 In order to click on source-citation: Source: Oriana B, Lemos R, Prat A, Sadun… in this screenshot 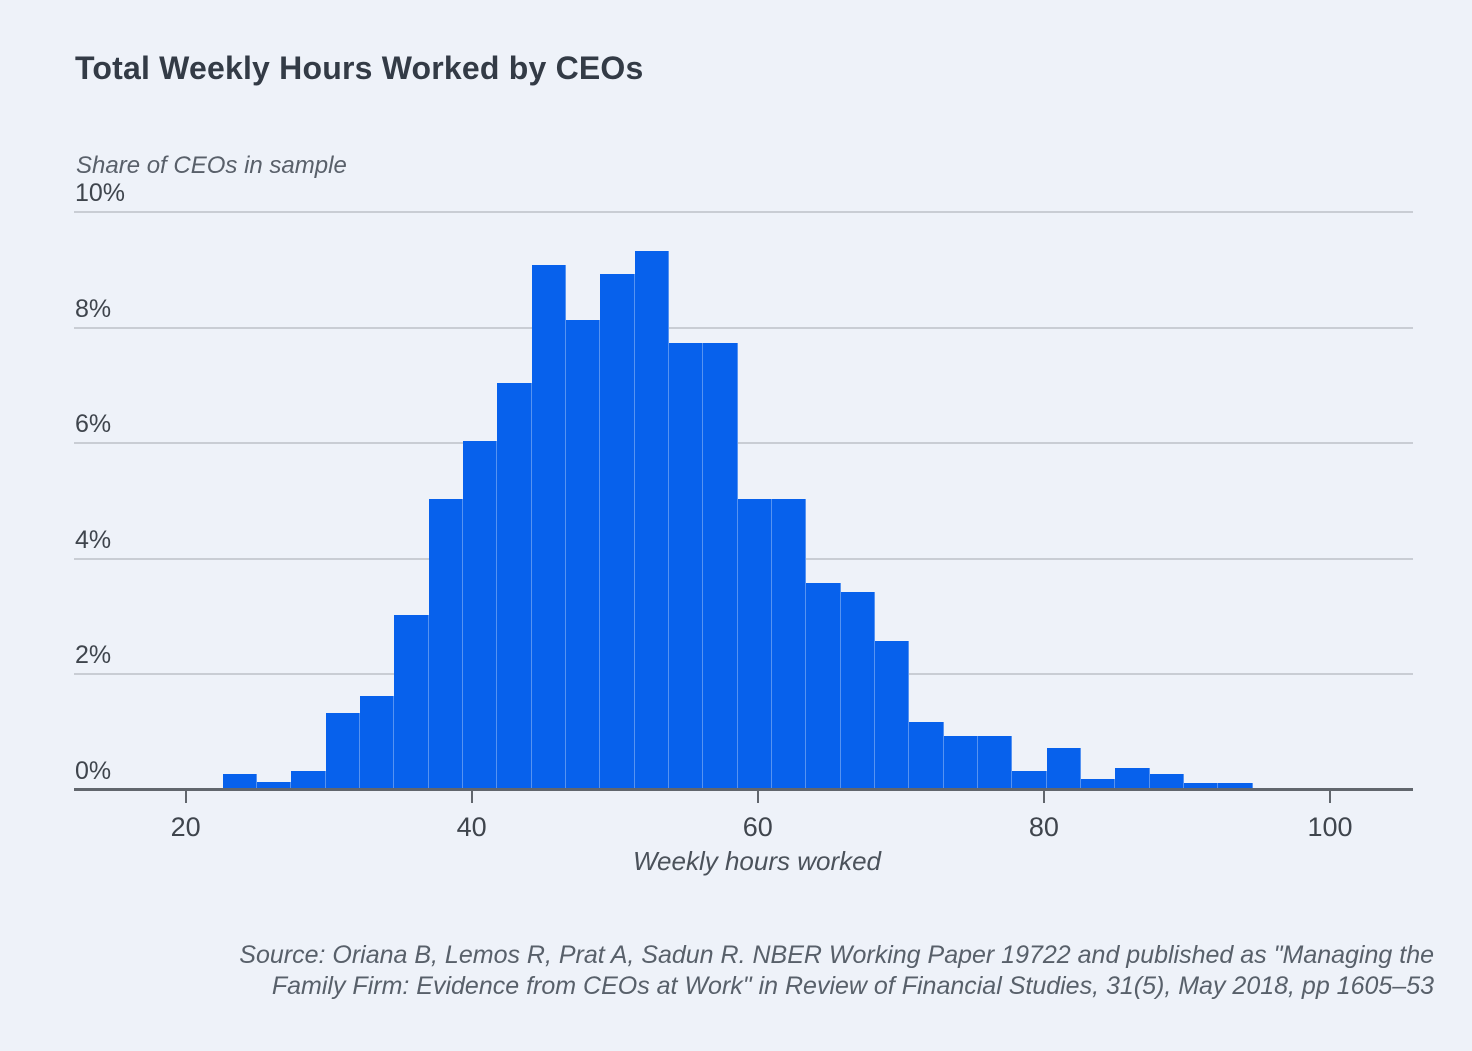, I will do `click(834, 971)`.